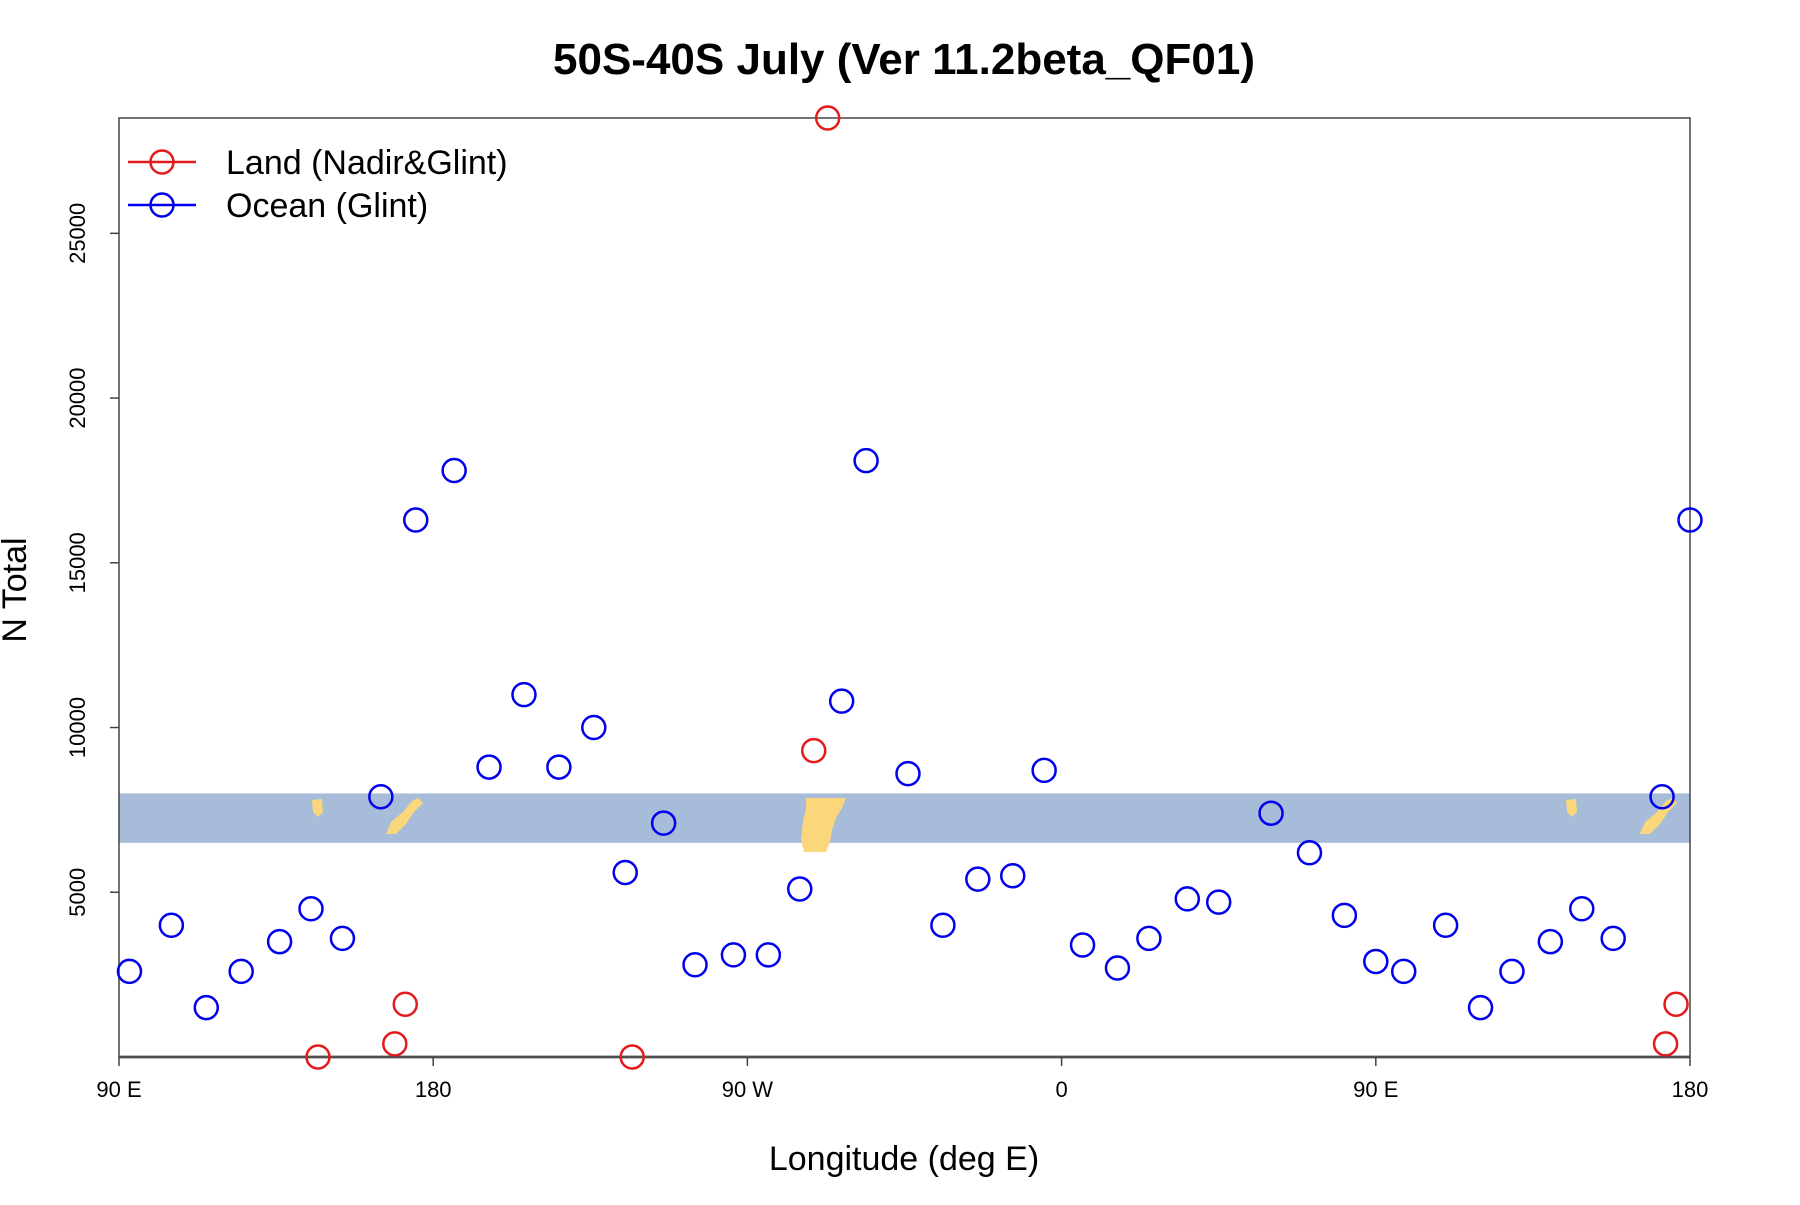 Image resolution: width=1800 pixels, height=1205 pixels. Describe the element at coordinates (902, 1079) in the screenshot. I see `x-axis: 90 E 180 90 W 0 90 E 180` at that location.